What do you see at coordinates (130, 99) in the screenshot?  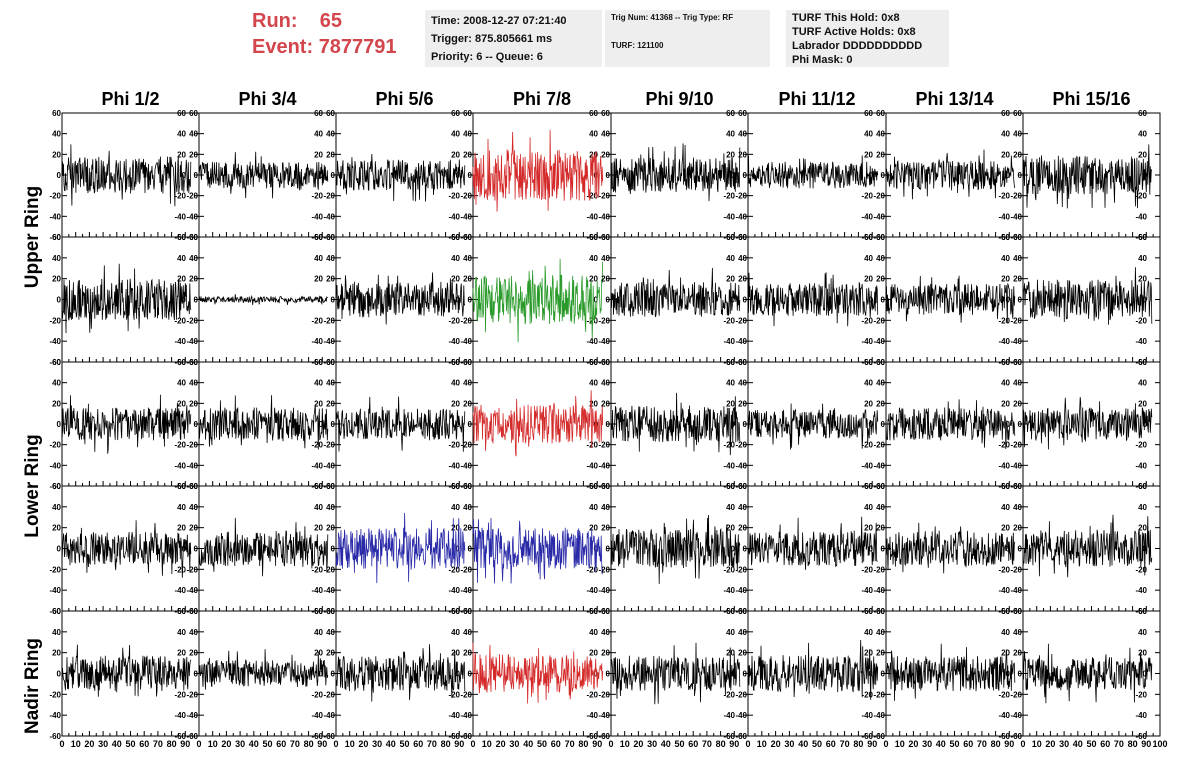 I see `column-header: Phi 1/2` at bounding box center [130, 99].